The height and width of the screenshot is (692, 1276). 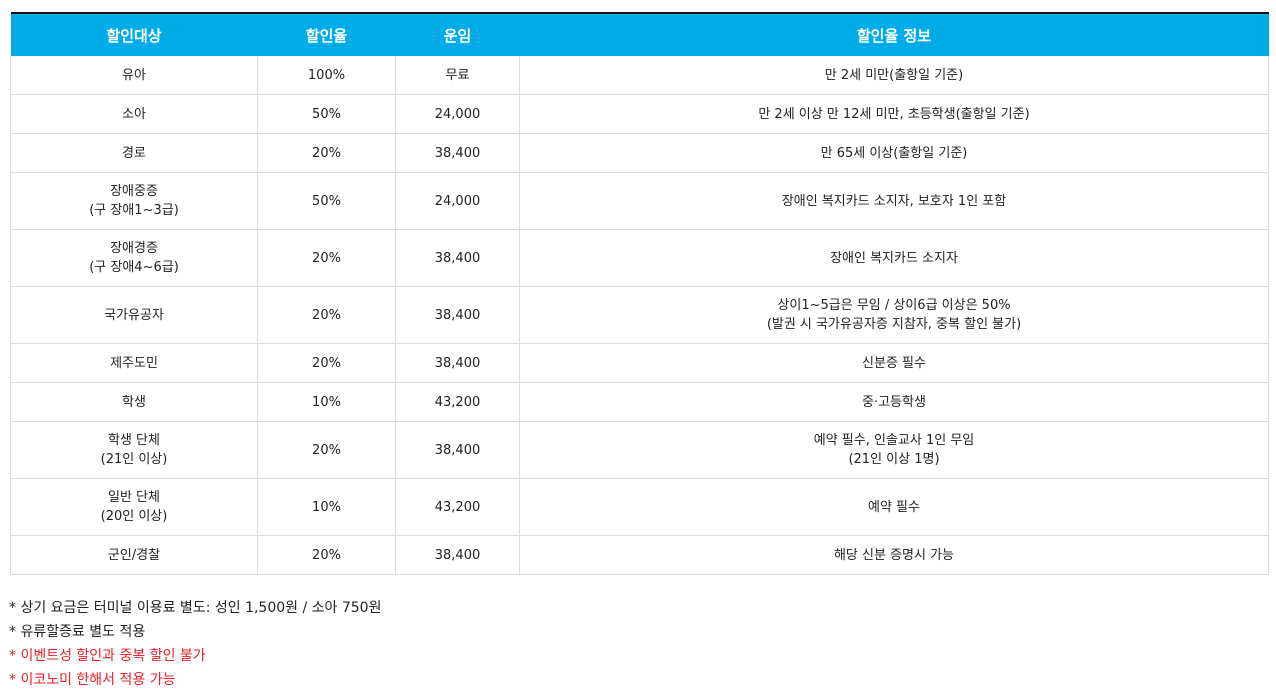 What do you see at coordinates (894, 305) in the screenshot?
I see `info-cell-line: 상이1~5급은 무임 / 상이6급 이상은 50%` at bounding box center [894, 305].